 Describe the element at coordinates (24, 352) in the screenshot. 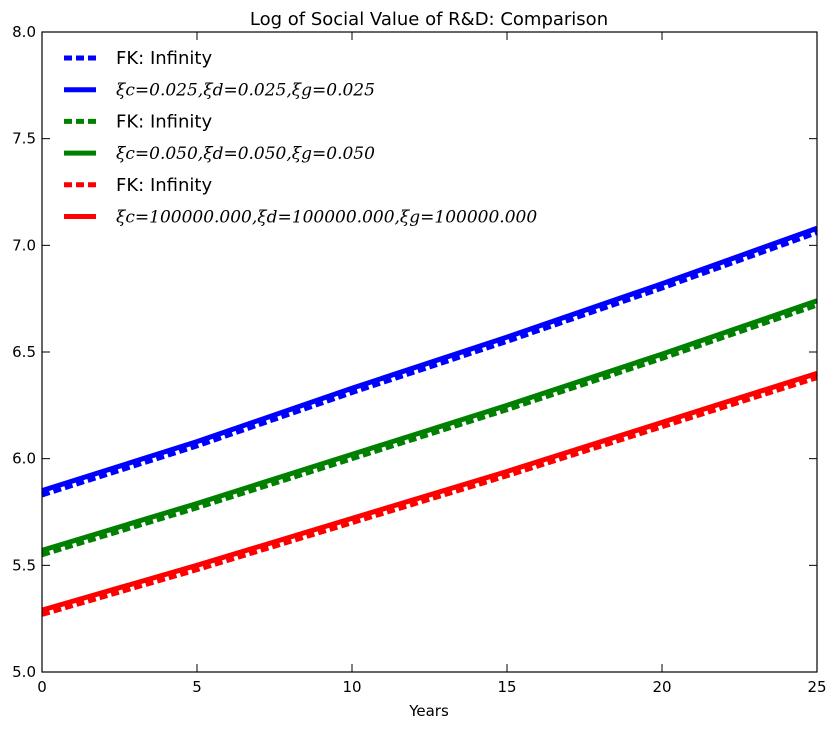

I see `y-tick-label-3: 6.5` at that location.